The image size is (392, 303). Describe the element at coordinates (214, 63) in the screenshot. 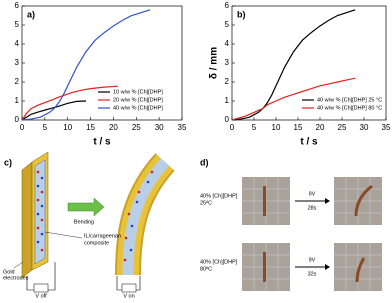

I see `y-axis-label: δ / mm` at that location.